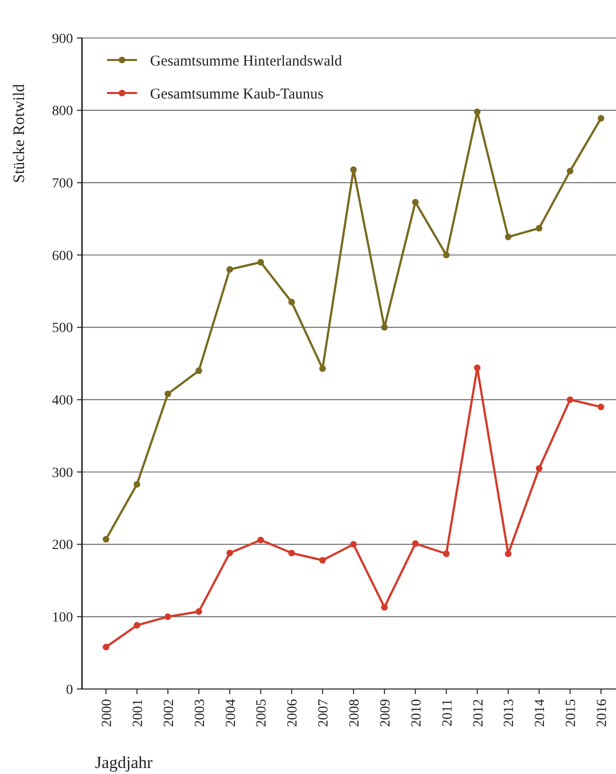 Image resolution: width=616 pixels, height=774 pixels. Describe the element at coordinates (62, 328) in the screenshot. I see `y-tick-label: 500` at that location.